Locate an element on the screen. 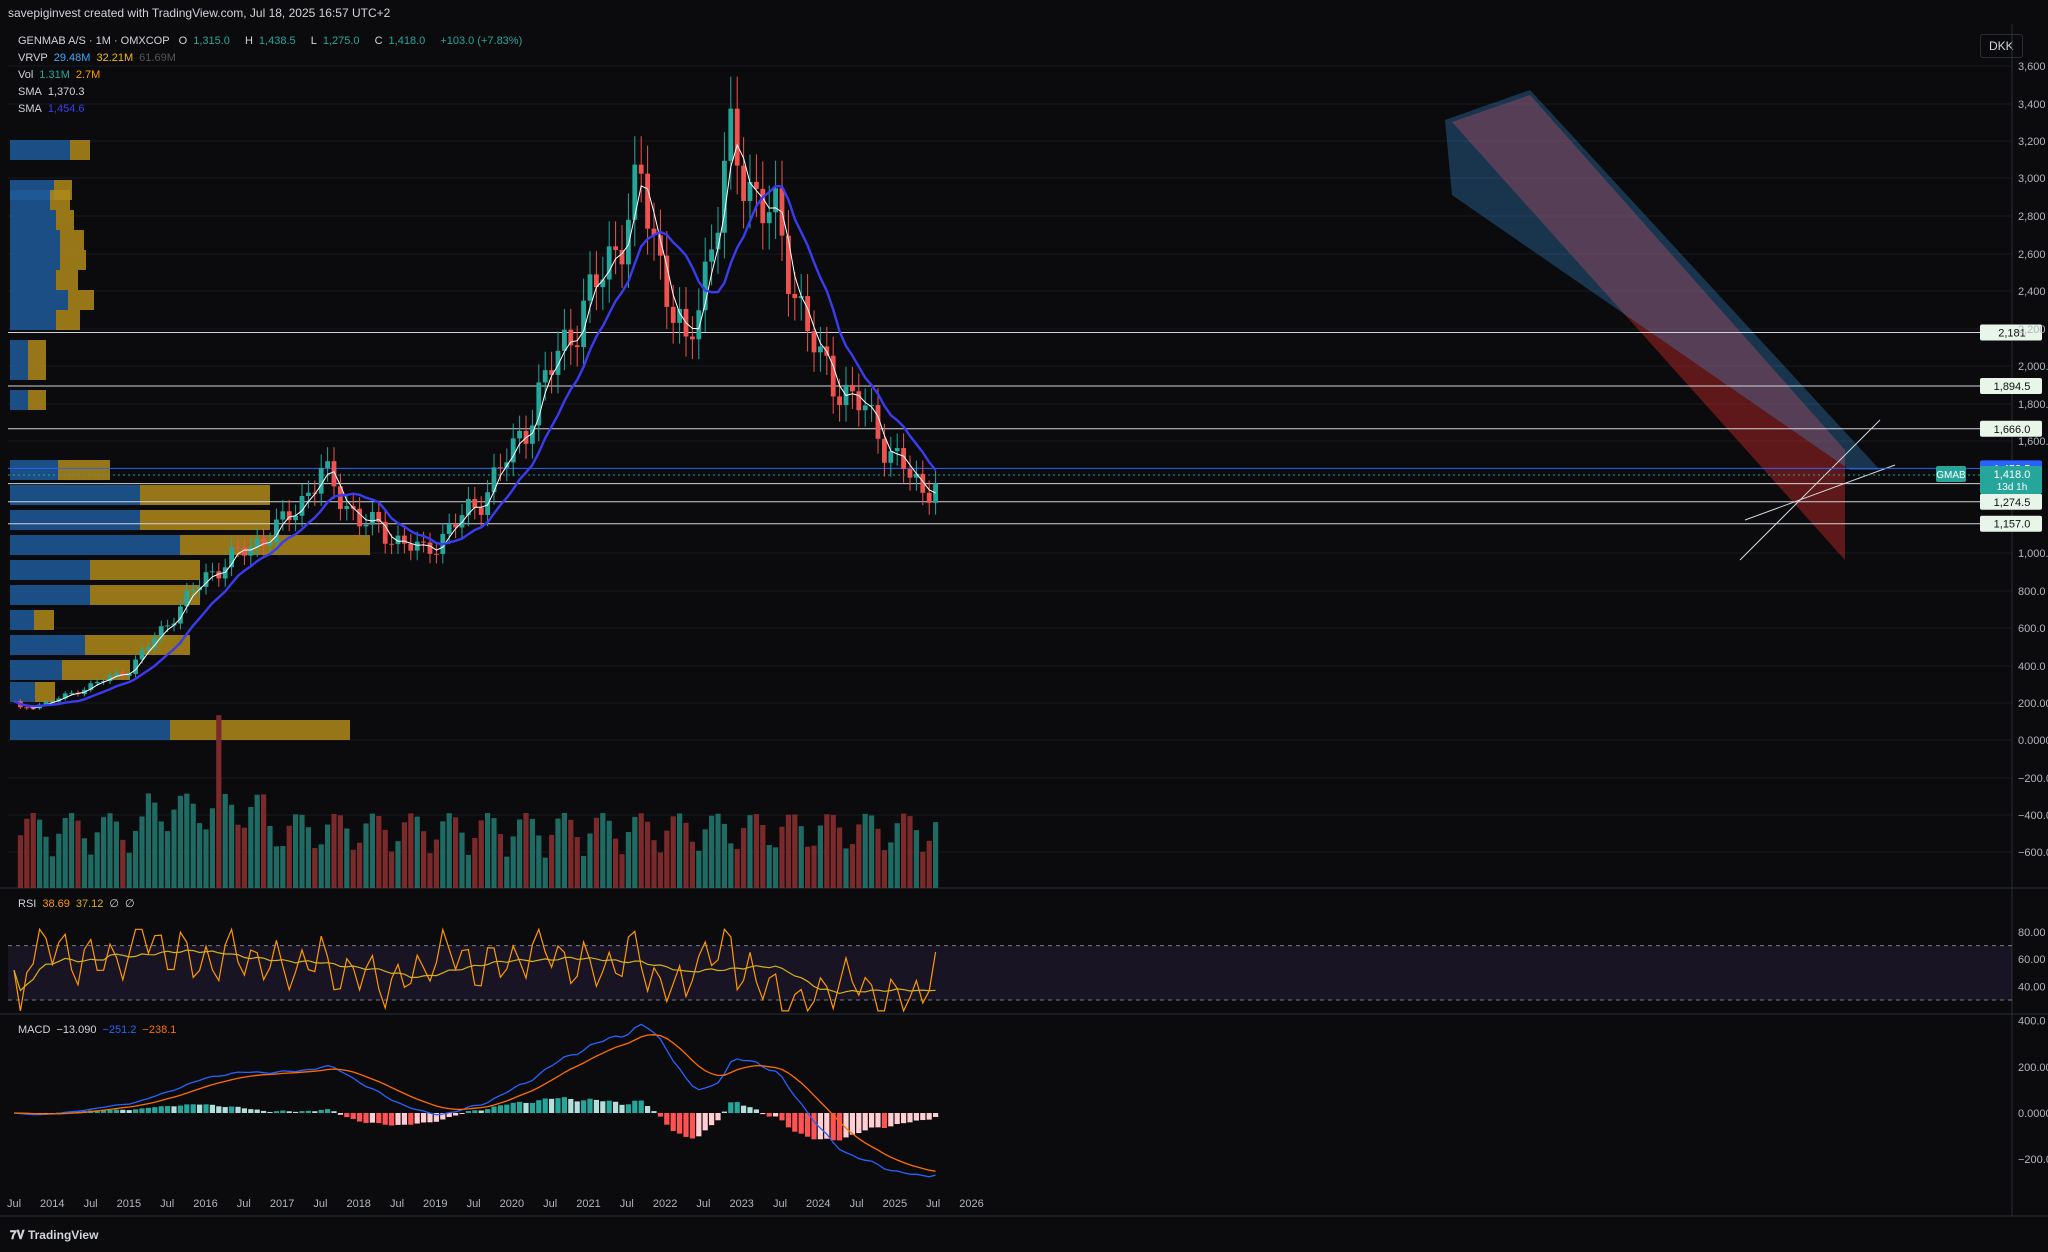  vrvp-legend: VRVP 29.48M 32.21M 61.69M is located at coordinates (97, 58).